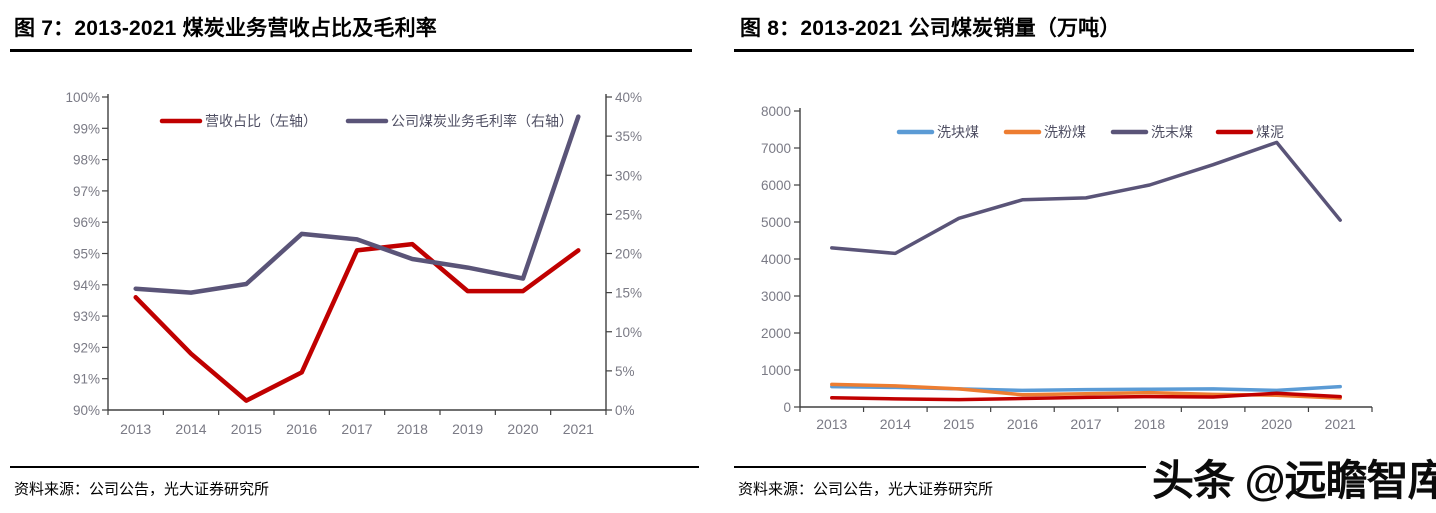 The width and height of the screenshot is (1436, 513). What do you see at coordinates (1294, 480) in the screenshot?
I see `toutiao-watermark: 头条 @远瞻智库` at bounding box center [1294, 480].